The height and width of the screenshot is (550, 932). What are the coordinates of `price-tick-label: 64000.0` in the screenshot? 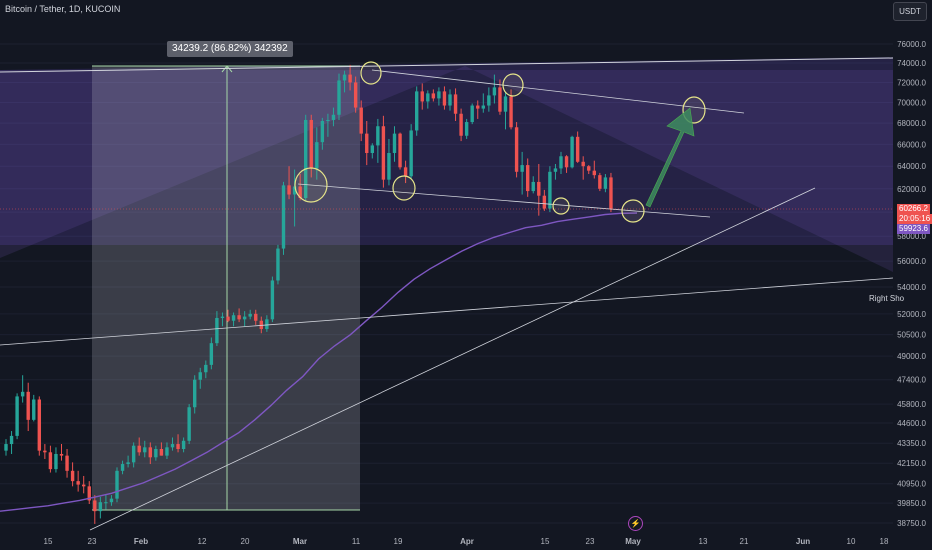 It's located at (911, 166).